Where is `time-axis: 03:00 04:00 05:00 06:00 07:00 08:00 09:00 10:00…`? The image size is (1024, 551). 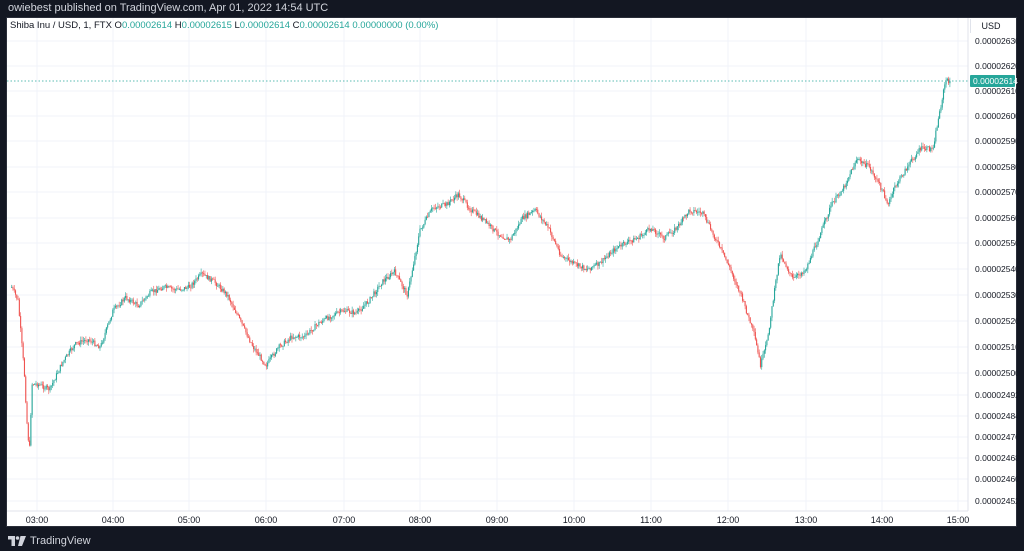
time-axis: 03:00 04:00 05:00 06:00 07:00 08:00 09:00 10:00… is located at coordinates (498, 520).